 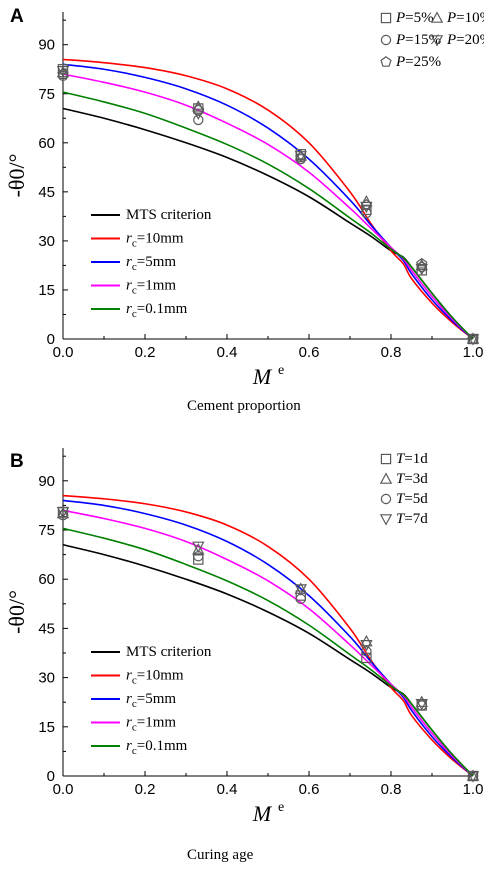 I want to click on legend-marker-pentagon, so click(x=386, y=61).